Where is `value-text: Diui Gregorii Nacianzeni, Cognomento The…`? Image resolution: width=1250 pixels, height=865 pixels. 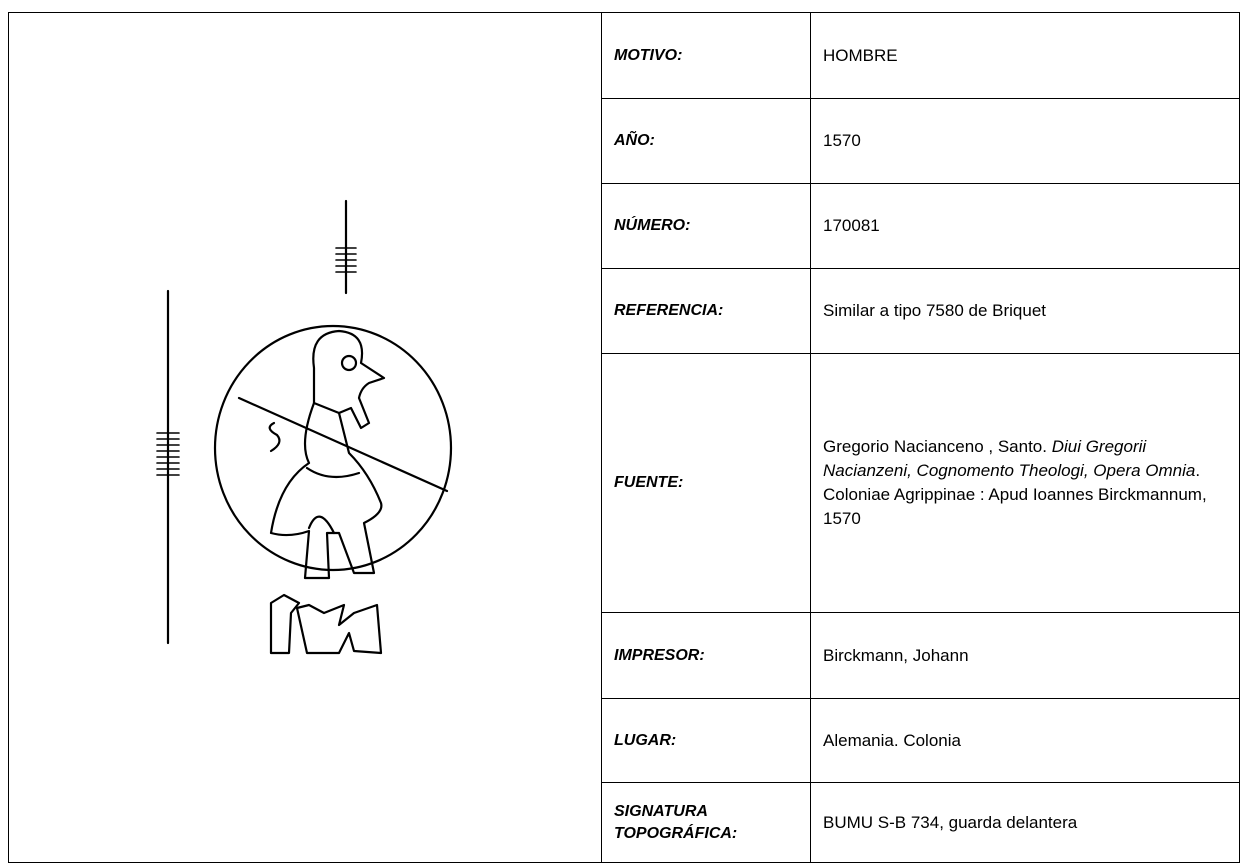 value-text: Diui Gregorii Nacianzeni, Cognomento The… is located at coordinates (1009, 458).